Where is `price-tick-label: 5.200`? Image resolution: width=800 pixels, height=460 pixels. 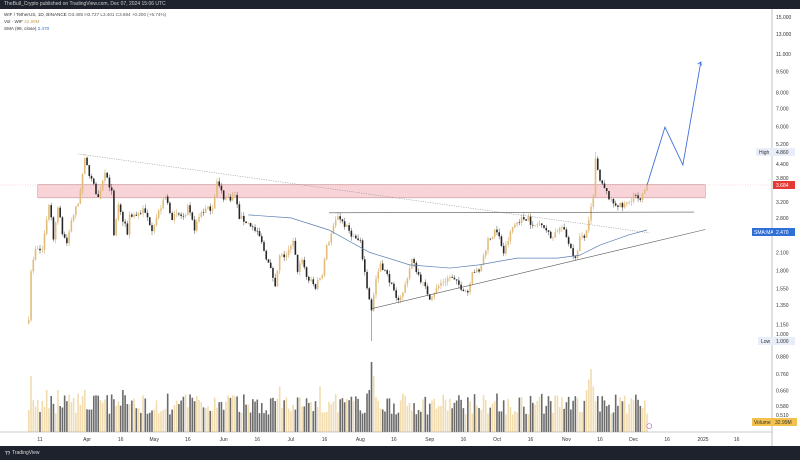 price-tick-label: 5.200 is located at coordinates (782, 145).